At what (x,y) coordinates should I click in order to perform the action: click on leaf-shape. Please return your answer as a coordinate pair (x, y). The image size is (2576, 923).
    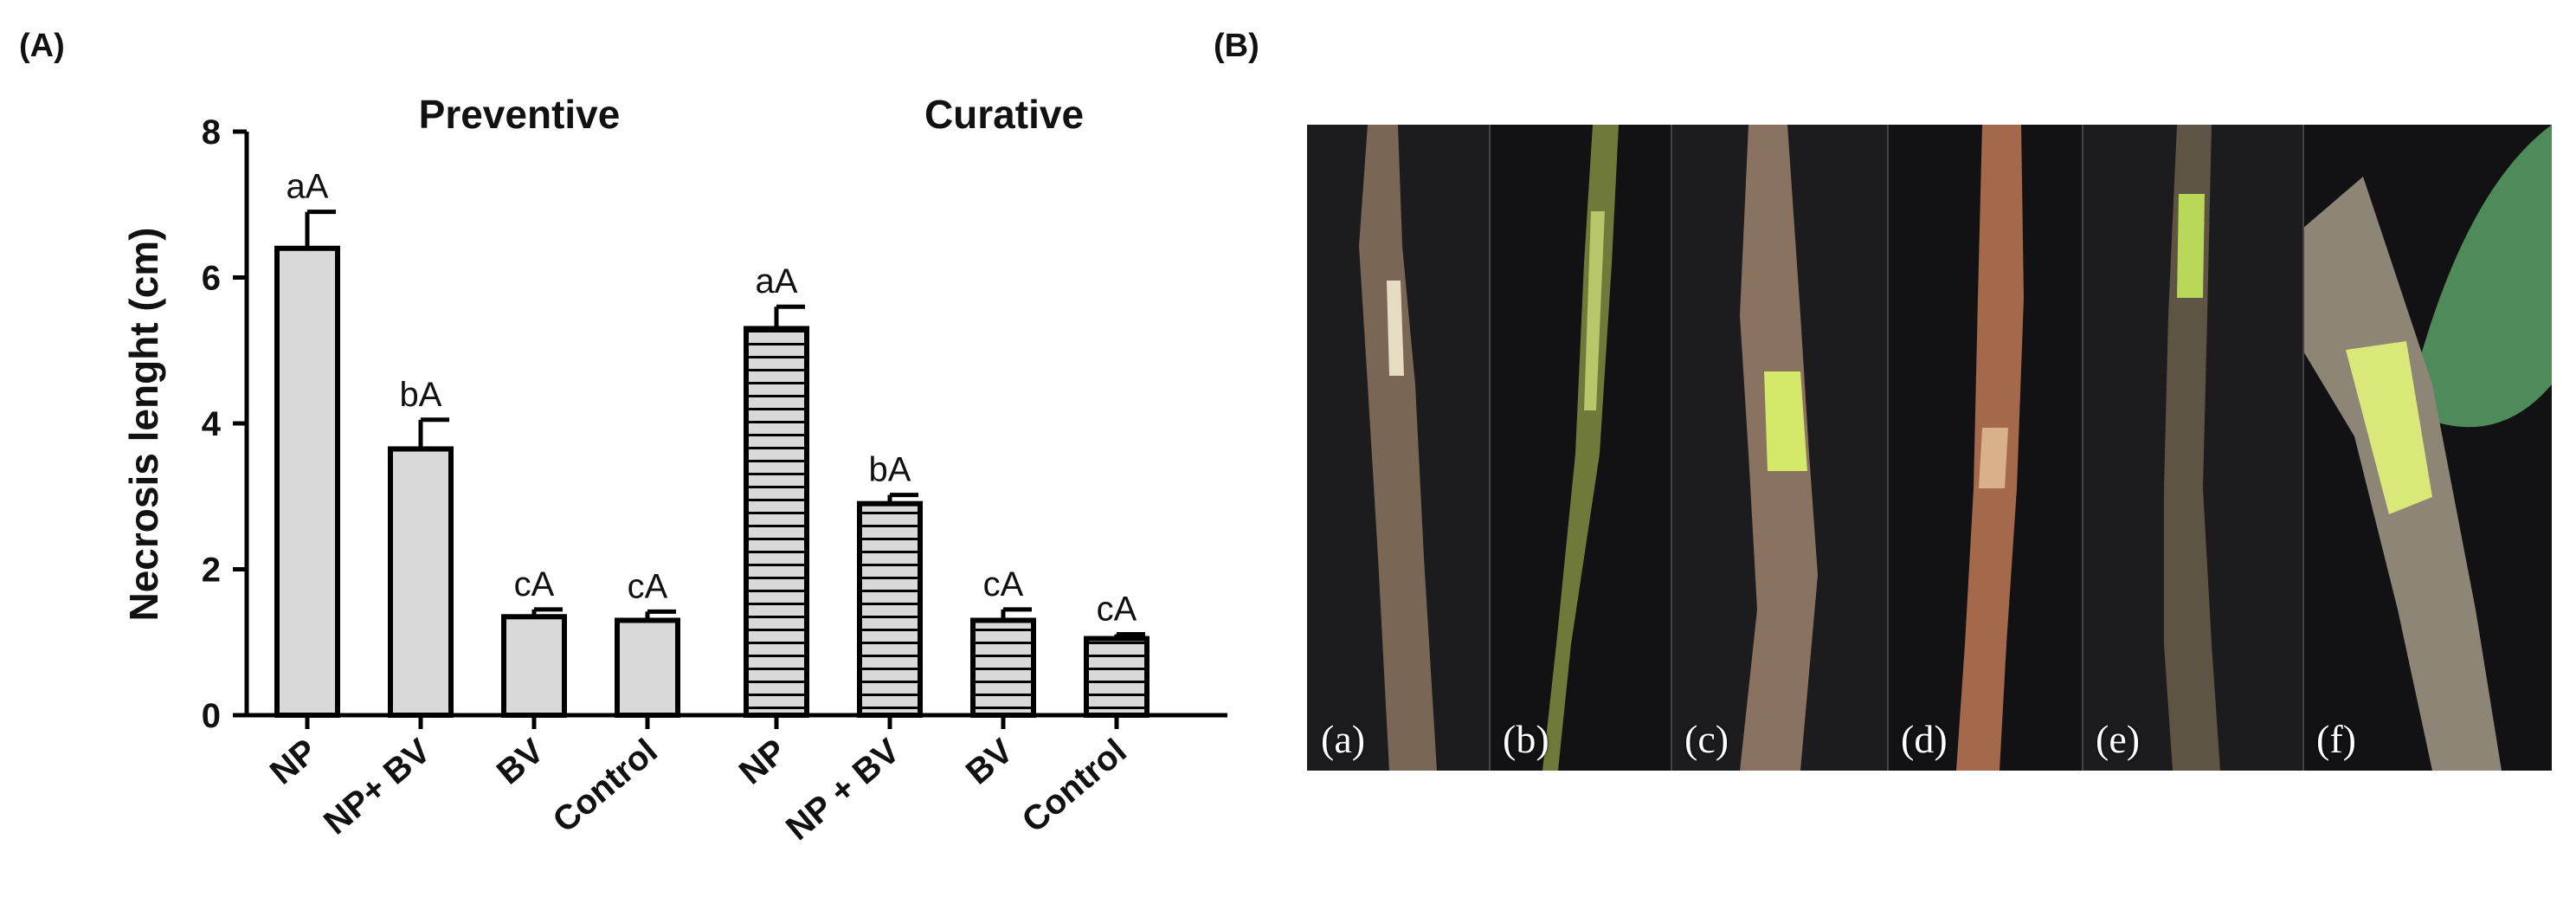
    Looking at the image, I should click on (2479, 276).